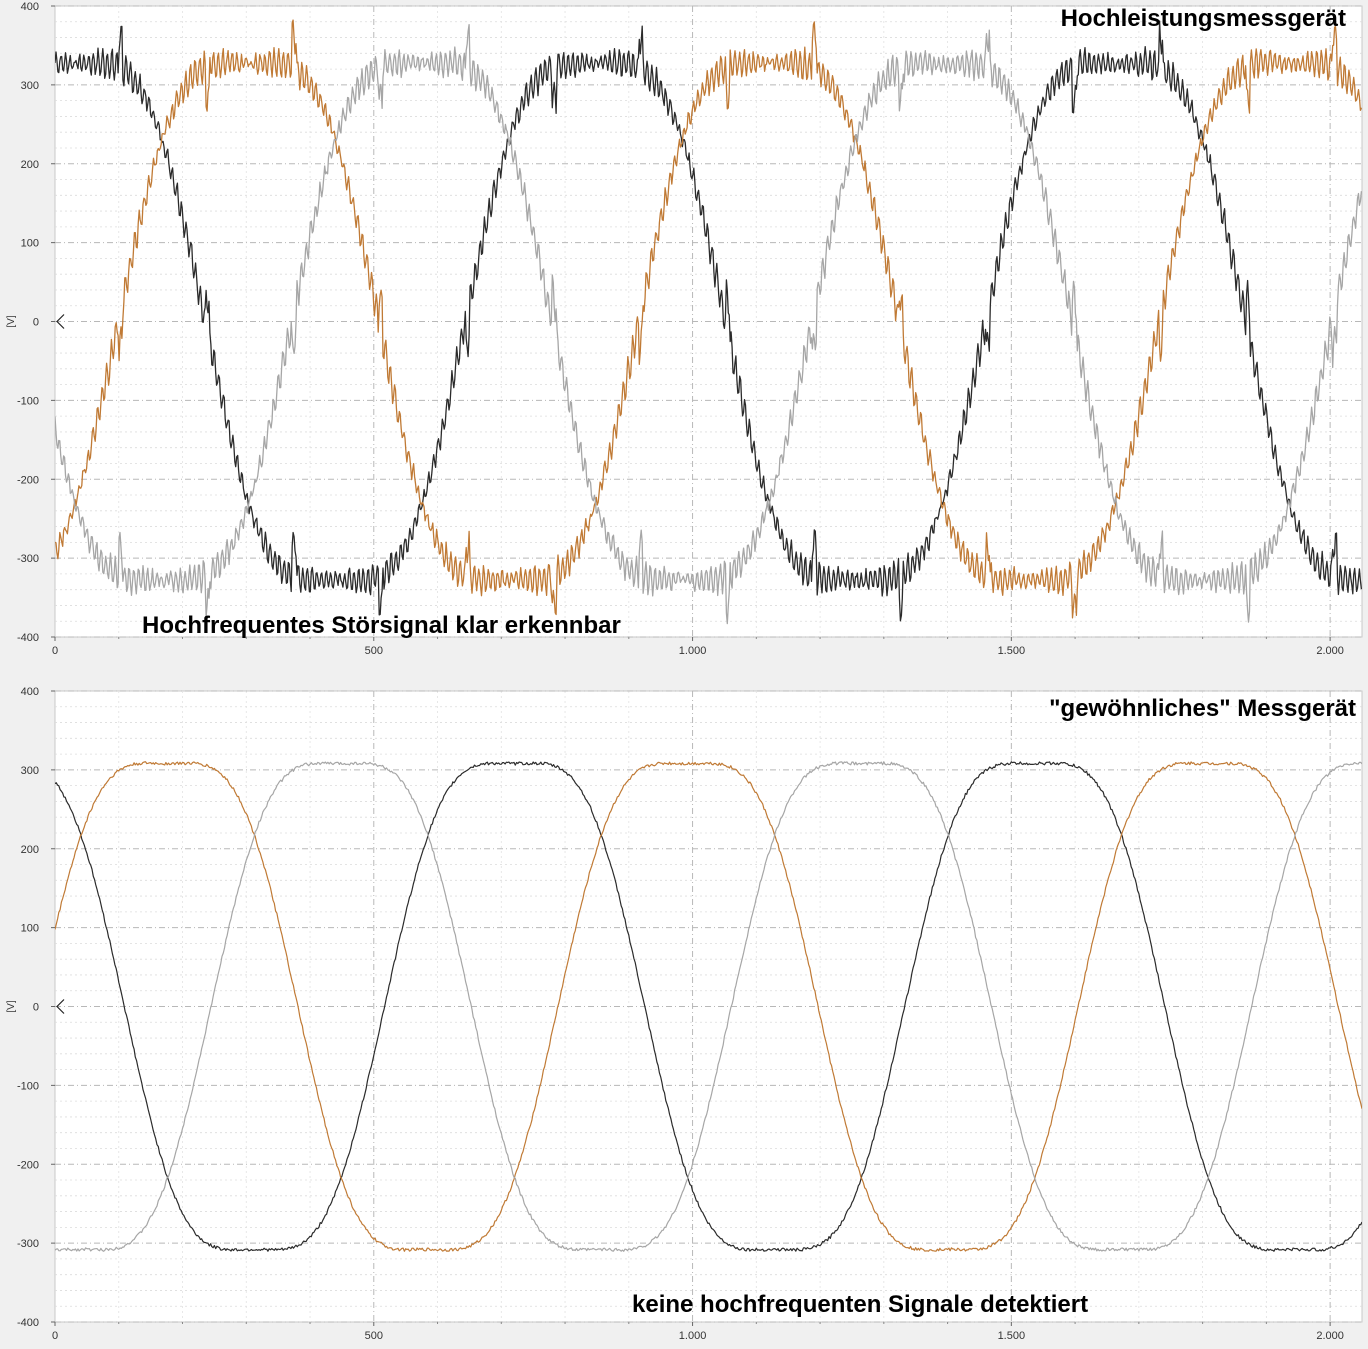 The height and width of the screenshot is (1349, 1368). I want to click on bottom-result-annotation: keine hochfrequenten Signale detektiert, so click(860, 1304).